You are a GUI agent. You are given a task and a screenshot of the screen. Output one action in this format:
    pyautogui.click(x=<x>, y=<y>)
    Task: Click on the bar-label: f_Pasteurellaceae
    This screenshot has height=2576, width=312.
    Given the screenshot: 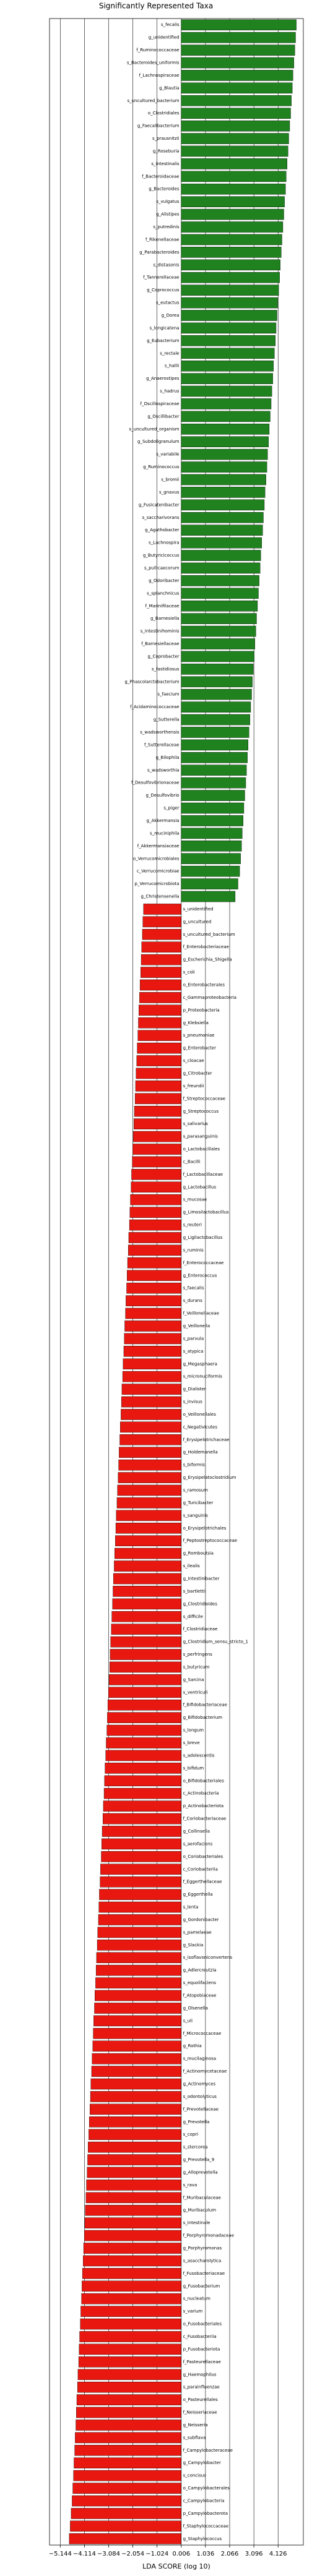 What is the action you would take?
    pyautogui.click(x=202, y=2362)
    